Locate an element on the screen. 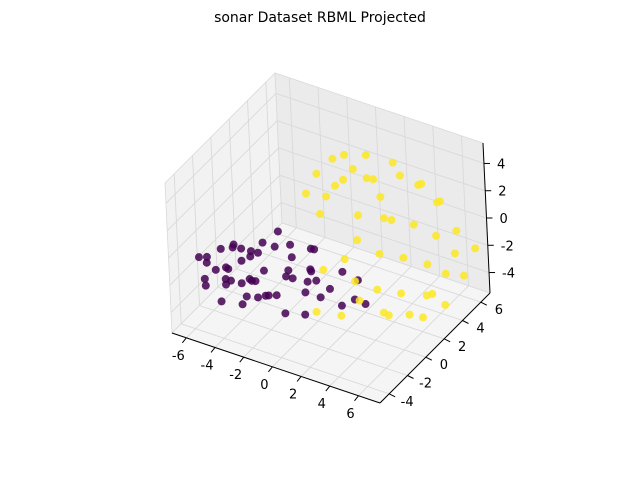  z-tick-label: 2 is located at coordinates (502, 192).